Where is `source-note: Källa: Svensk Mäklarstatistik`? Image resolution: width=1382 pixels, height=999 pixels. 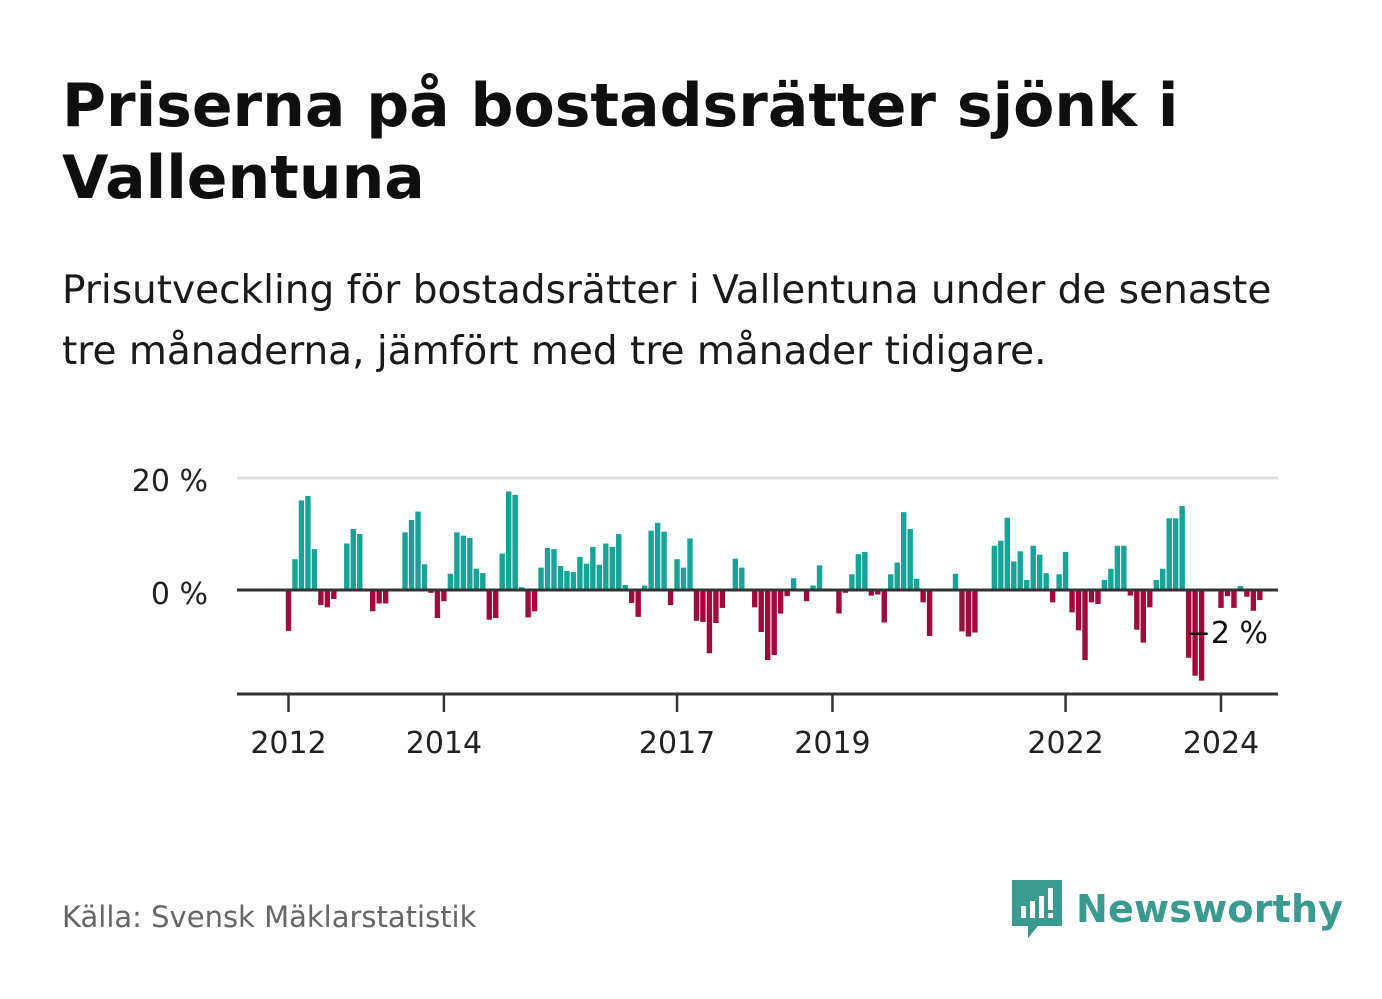
source-note: Källa: Svensk Mäklarstatistik is located at coordinates (269, 917).